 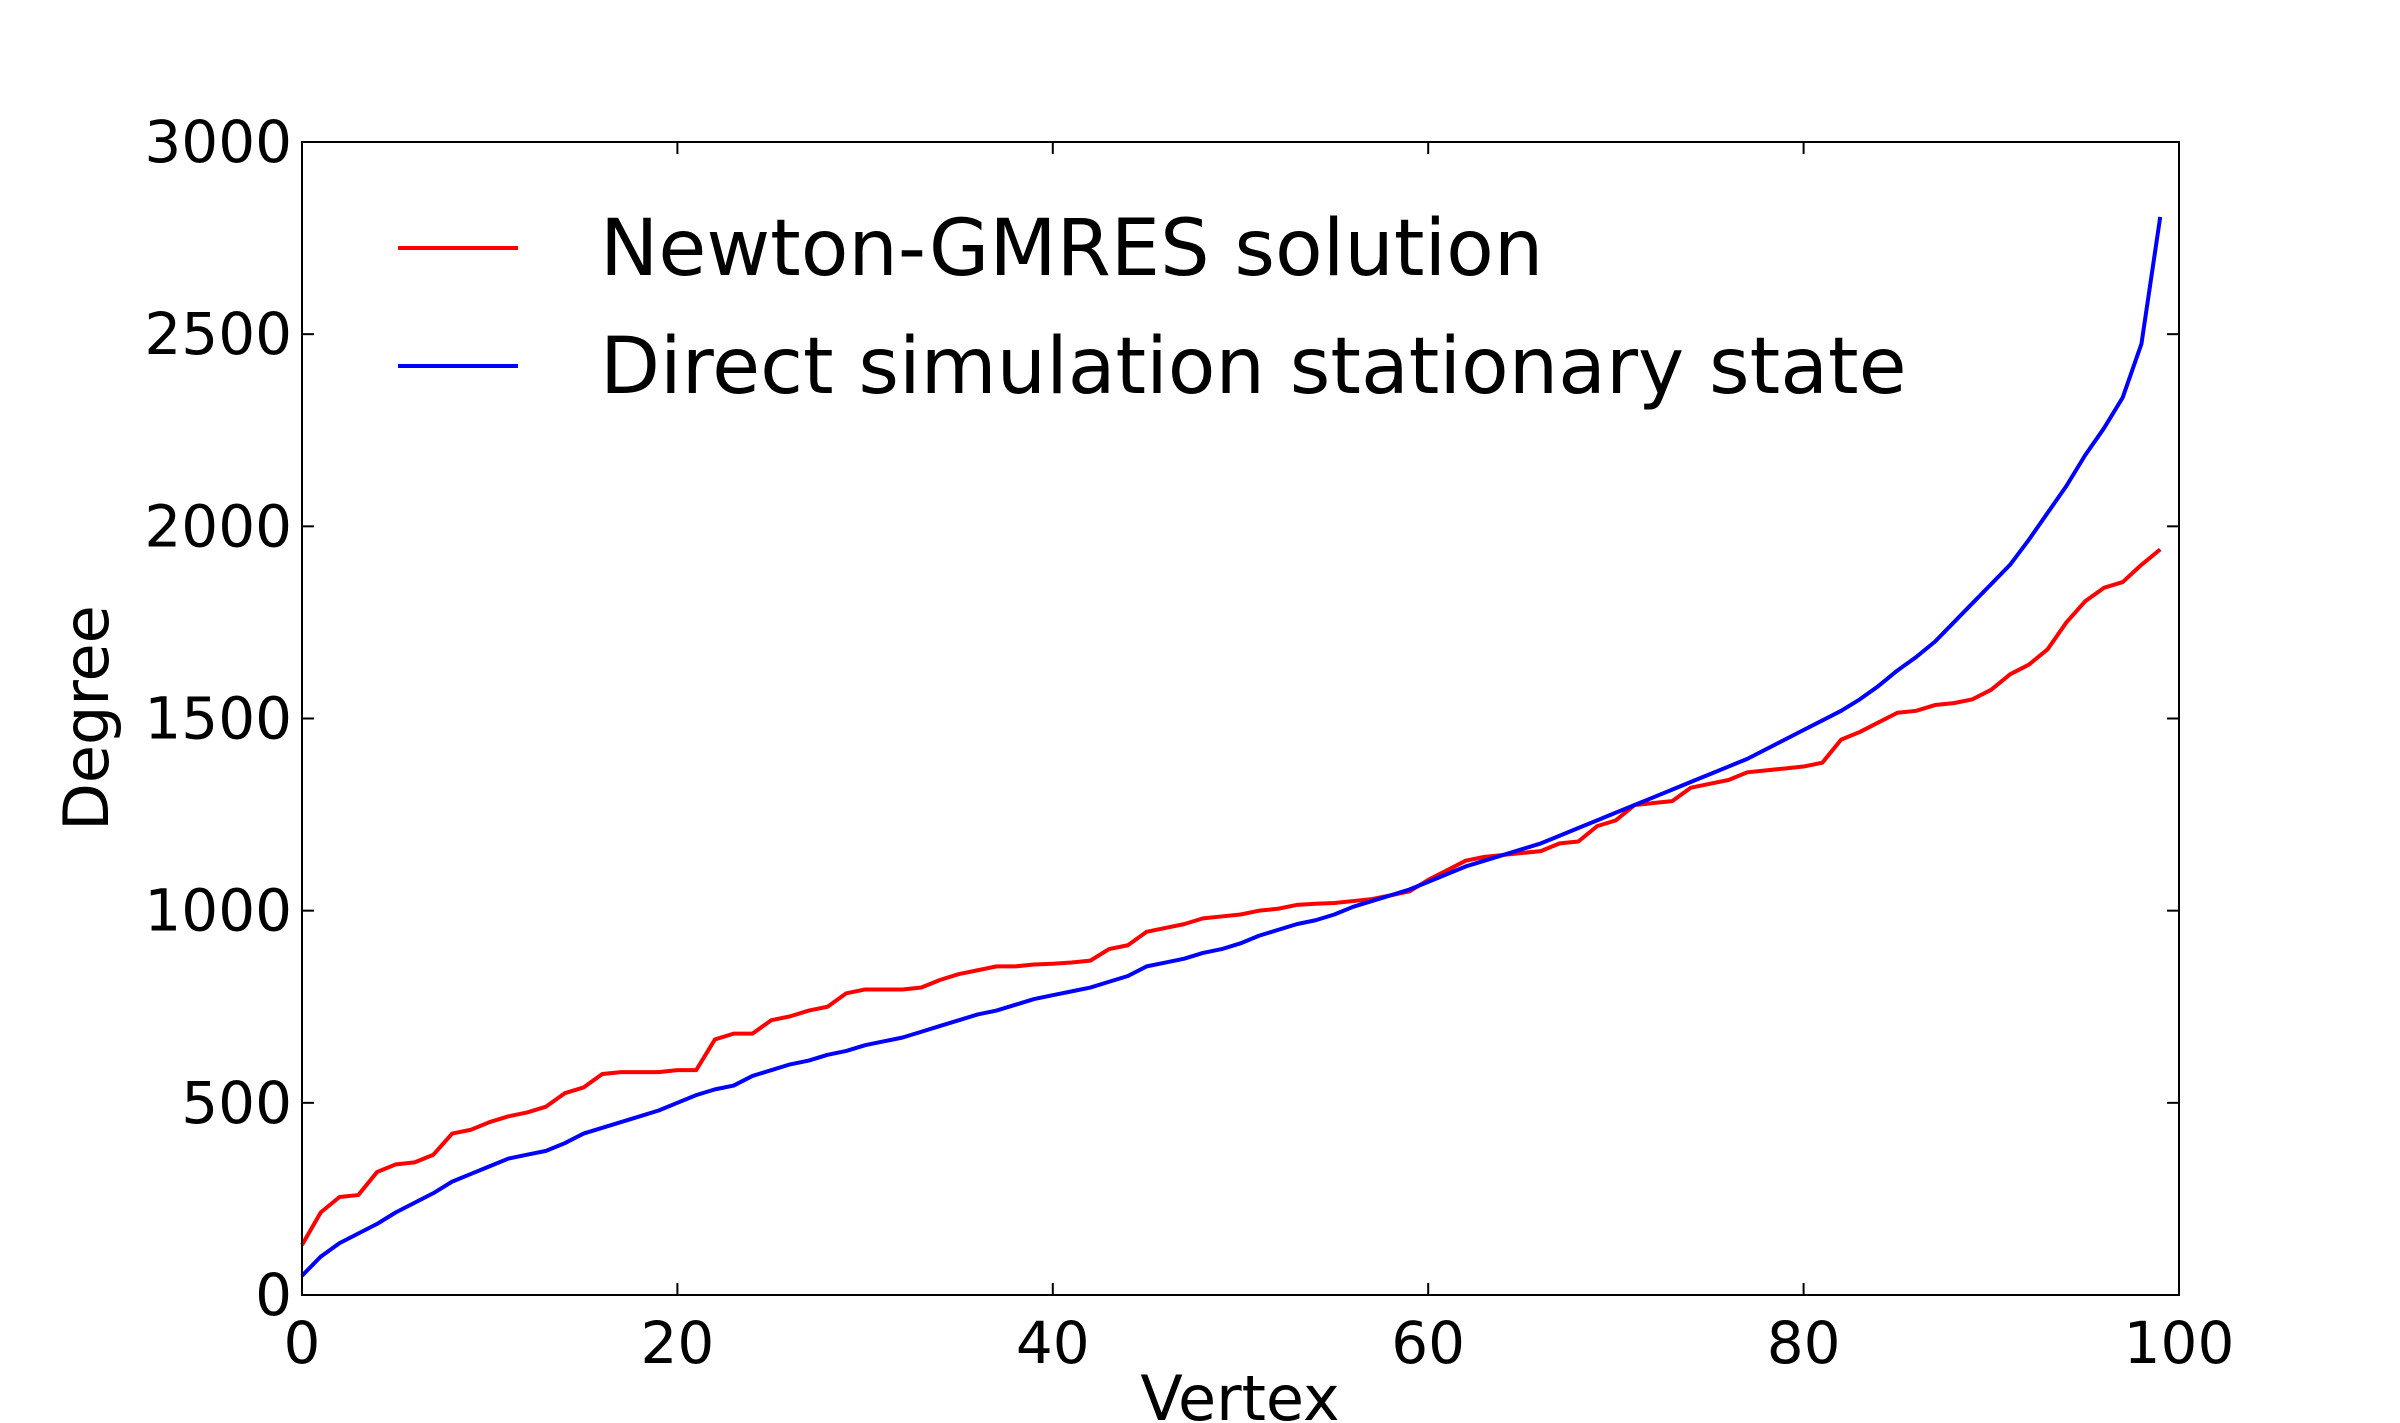 What do you see at coordinates (1428, 1343) in the screenshot?
I see `x-tick-label: 60` at bounding box center [1428, 1343].